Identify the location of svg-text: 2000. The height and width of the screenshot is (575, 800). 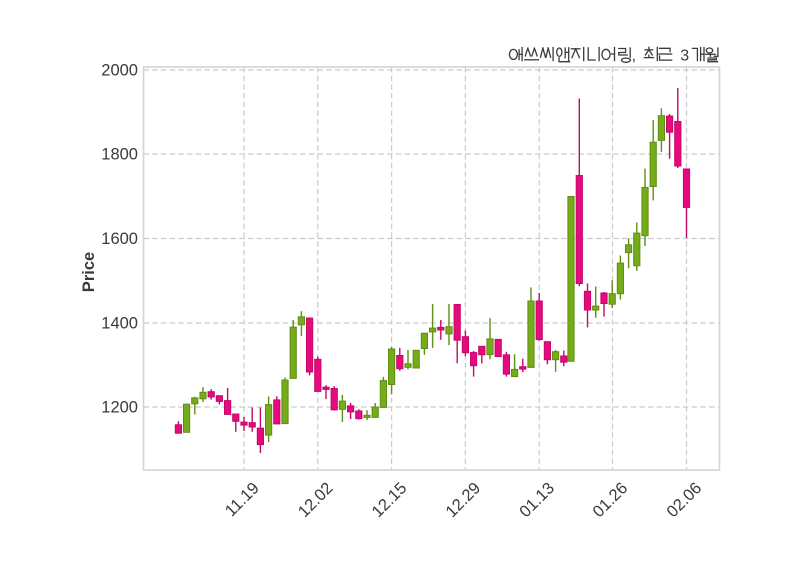
(119, 71).